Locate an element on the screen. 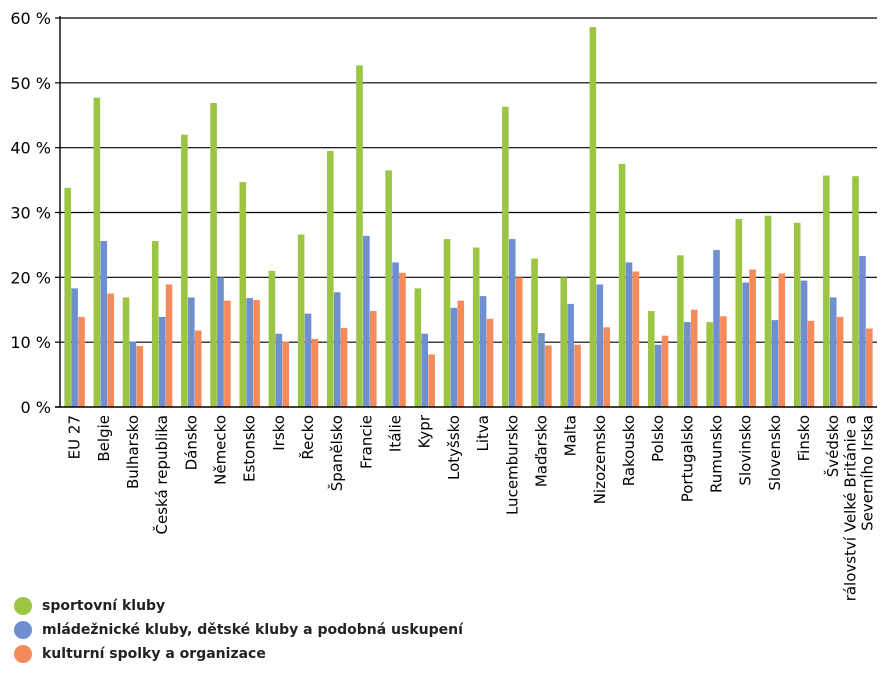 This screenshot has height=681, width=881. x-tick-label: Maďarsko is located at coordinates (541, 451).